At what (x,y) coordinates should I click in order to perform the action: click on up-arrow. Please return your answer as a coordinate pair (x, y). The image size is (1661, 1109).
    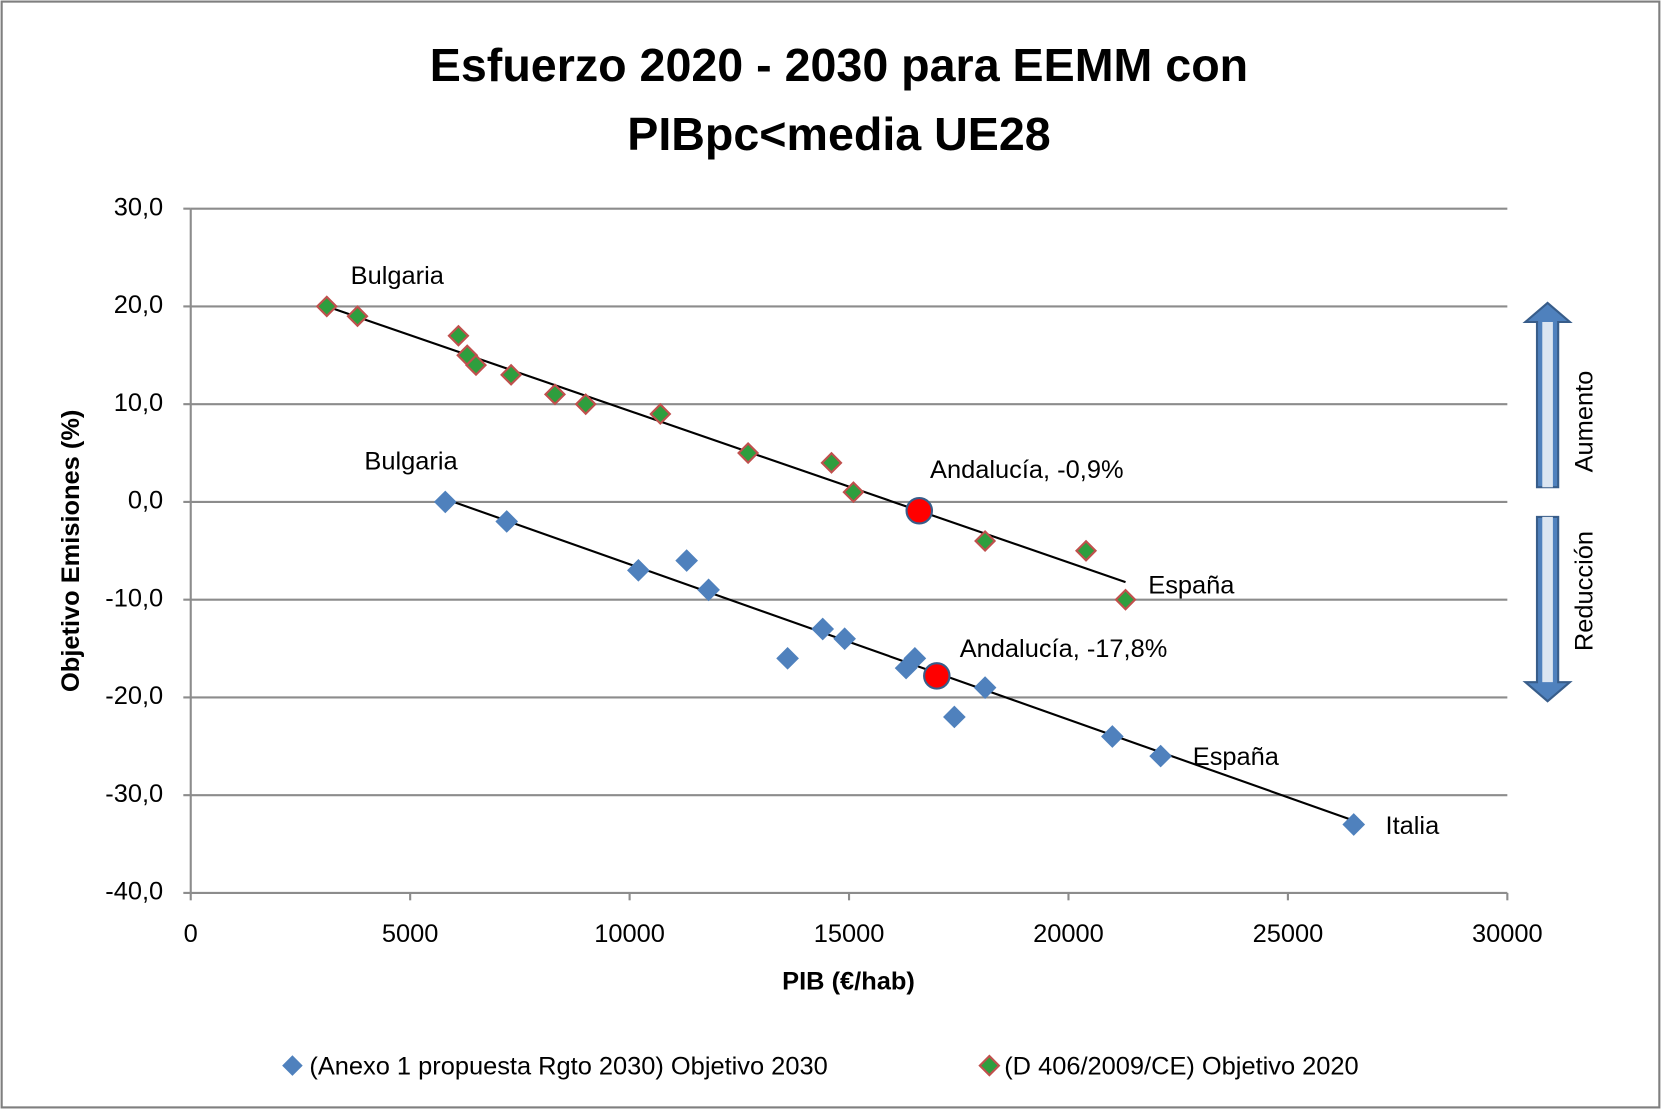
    Looking at the image, I should click on (1547, 395).